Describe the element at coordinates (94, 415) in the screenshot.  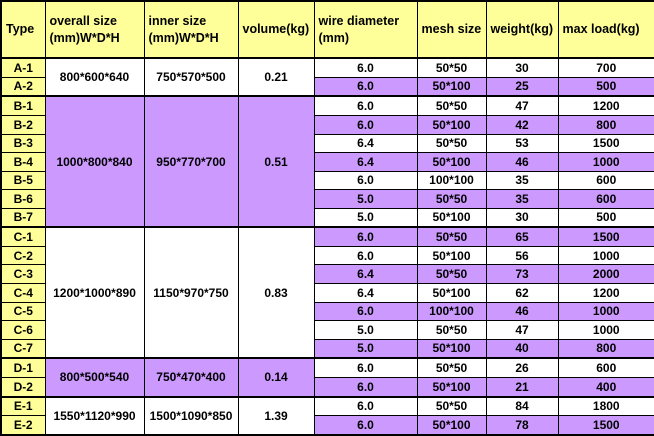
I see `overall-size-cell: 1550*1120*990` at that location.